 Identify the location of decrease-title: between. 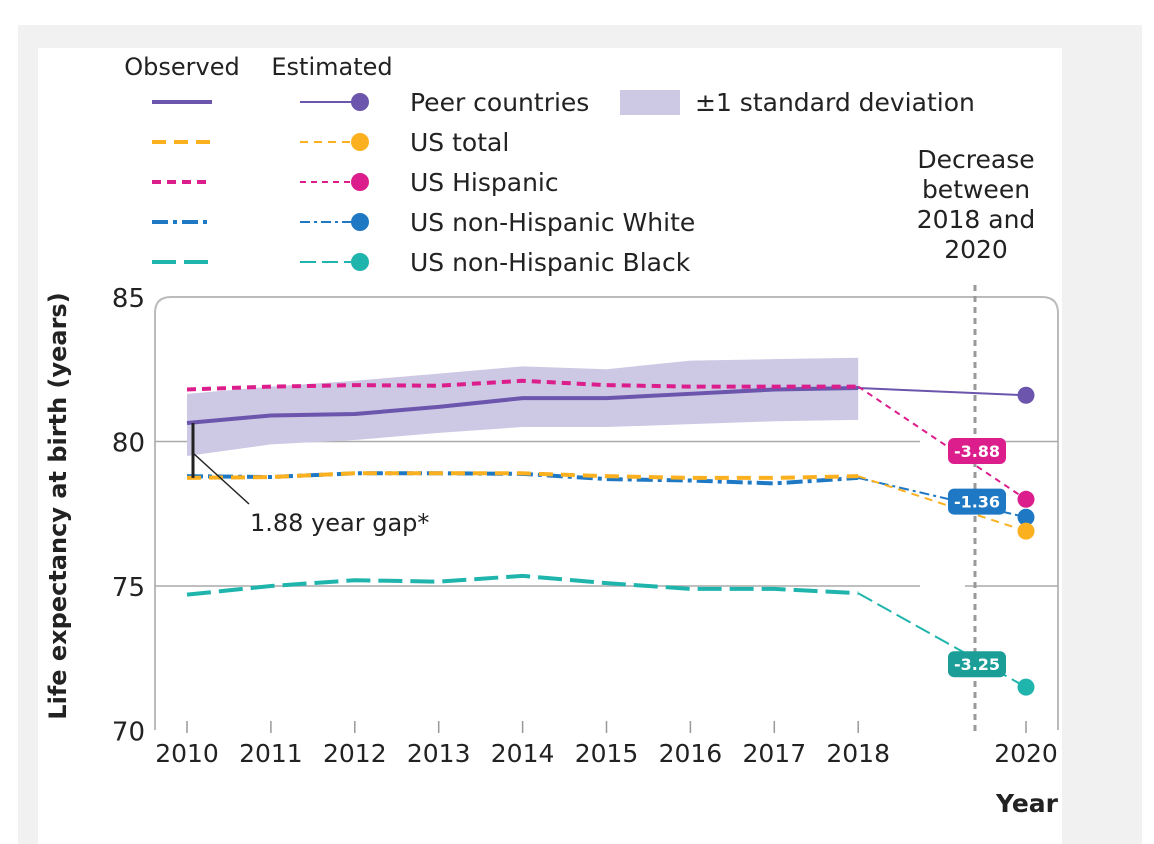
(976, 189).